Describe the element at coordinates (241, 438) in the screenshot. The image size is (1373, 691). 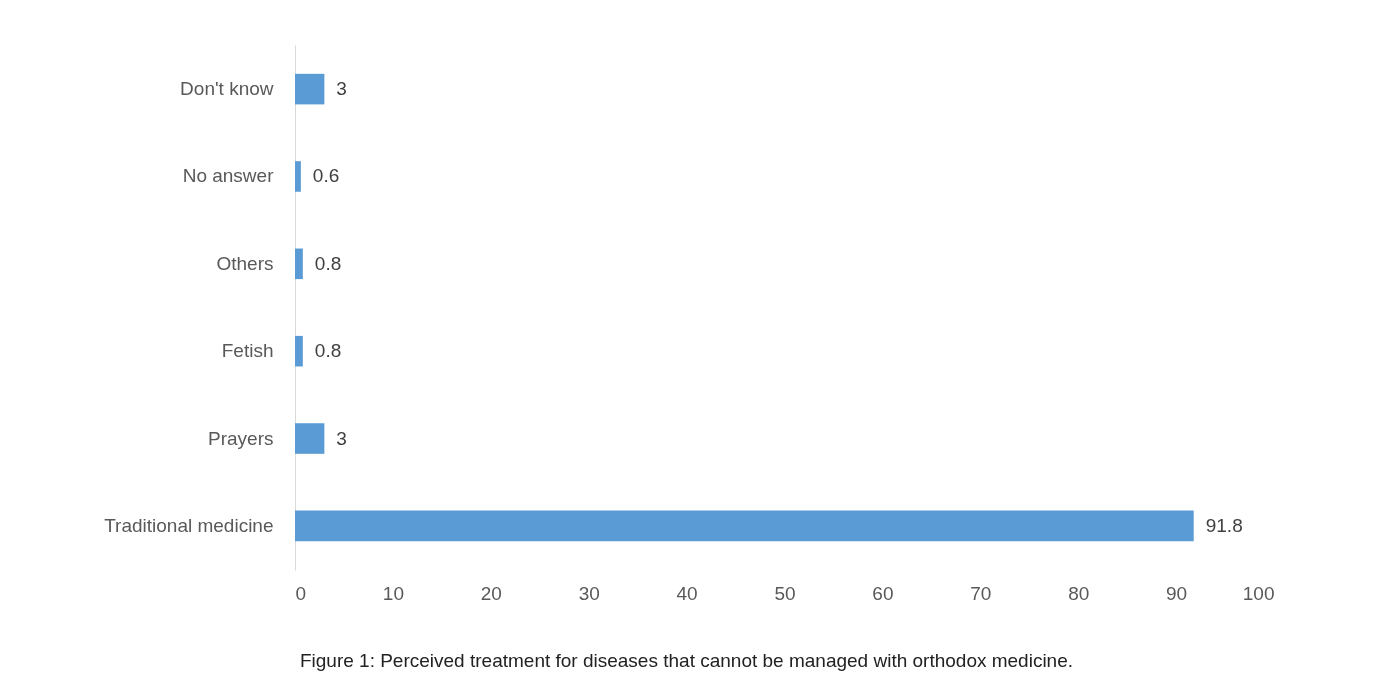
I see `y-tick-label: Prayers` at that location.